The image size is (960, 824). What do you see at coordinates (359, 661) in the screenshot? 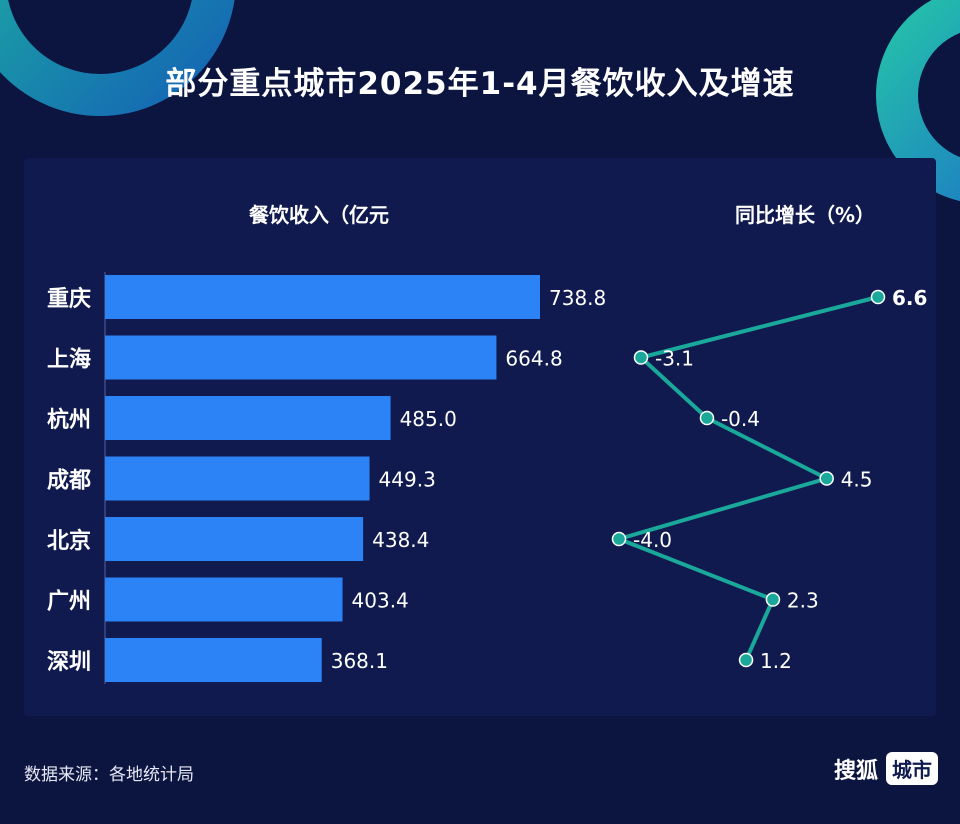
I see `bar-value-label: 368.1` at bounding box center [359, 661].